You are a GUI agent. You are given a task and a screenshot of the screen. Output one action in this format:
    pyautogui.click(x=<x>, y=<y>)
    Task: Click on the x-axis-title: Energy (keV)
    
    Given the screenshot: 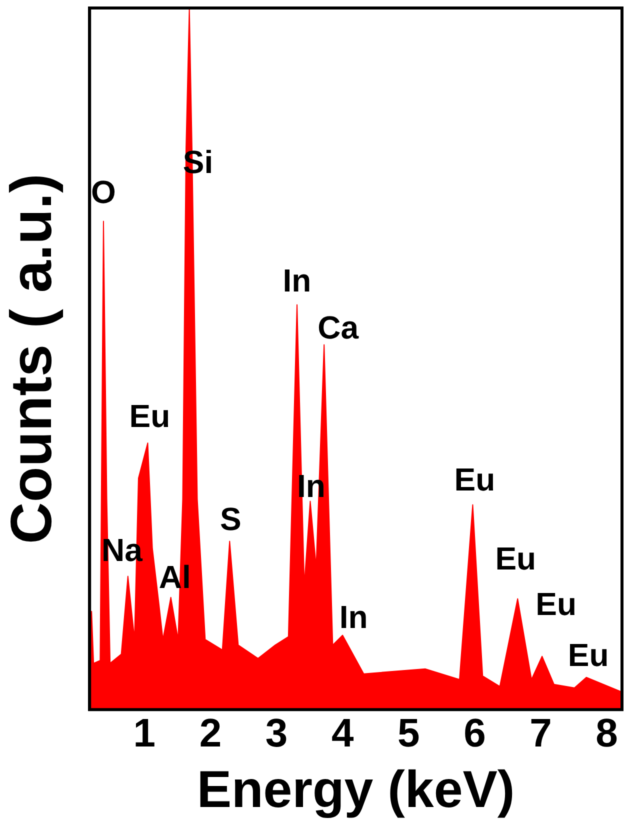 What is the action you would take?
    pyautogui.click(x=355, y=790)
    